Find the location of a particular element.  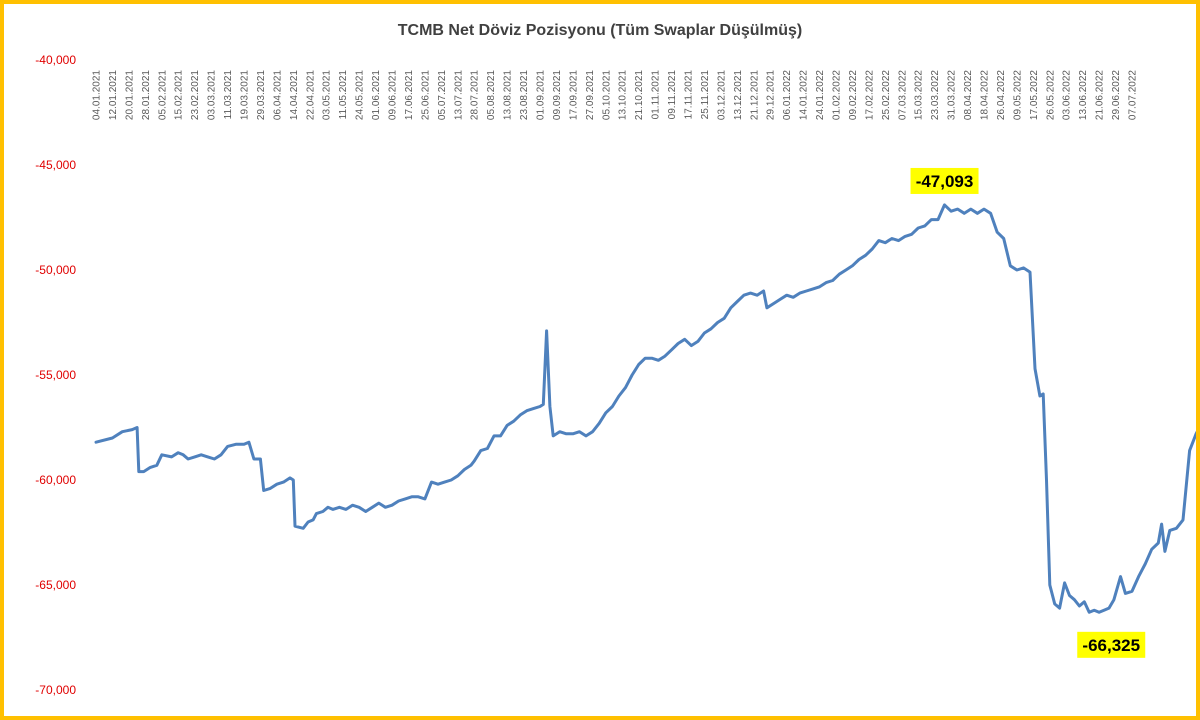

x-tick-label: 17.02.2022 is located at coordinates (869, 95).